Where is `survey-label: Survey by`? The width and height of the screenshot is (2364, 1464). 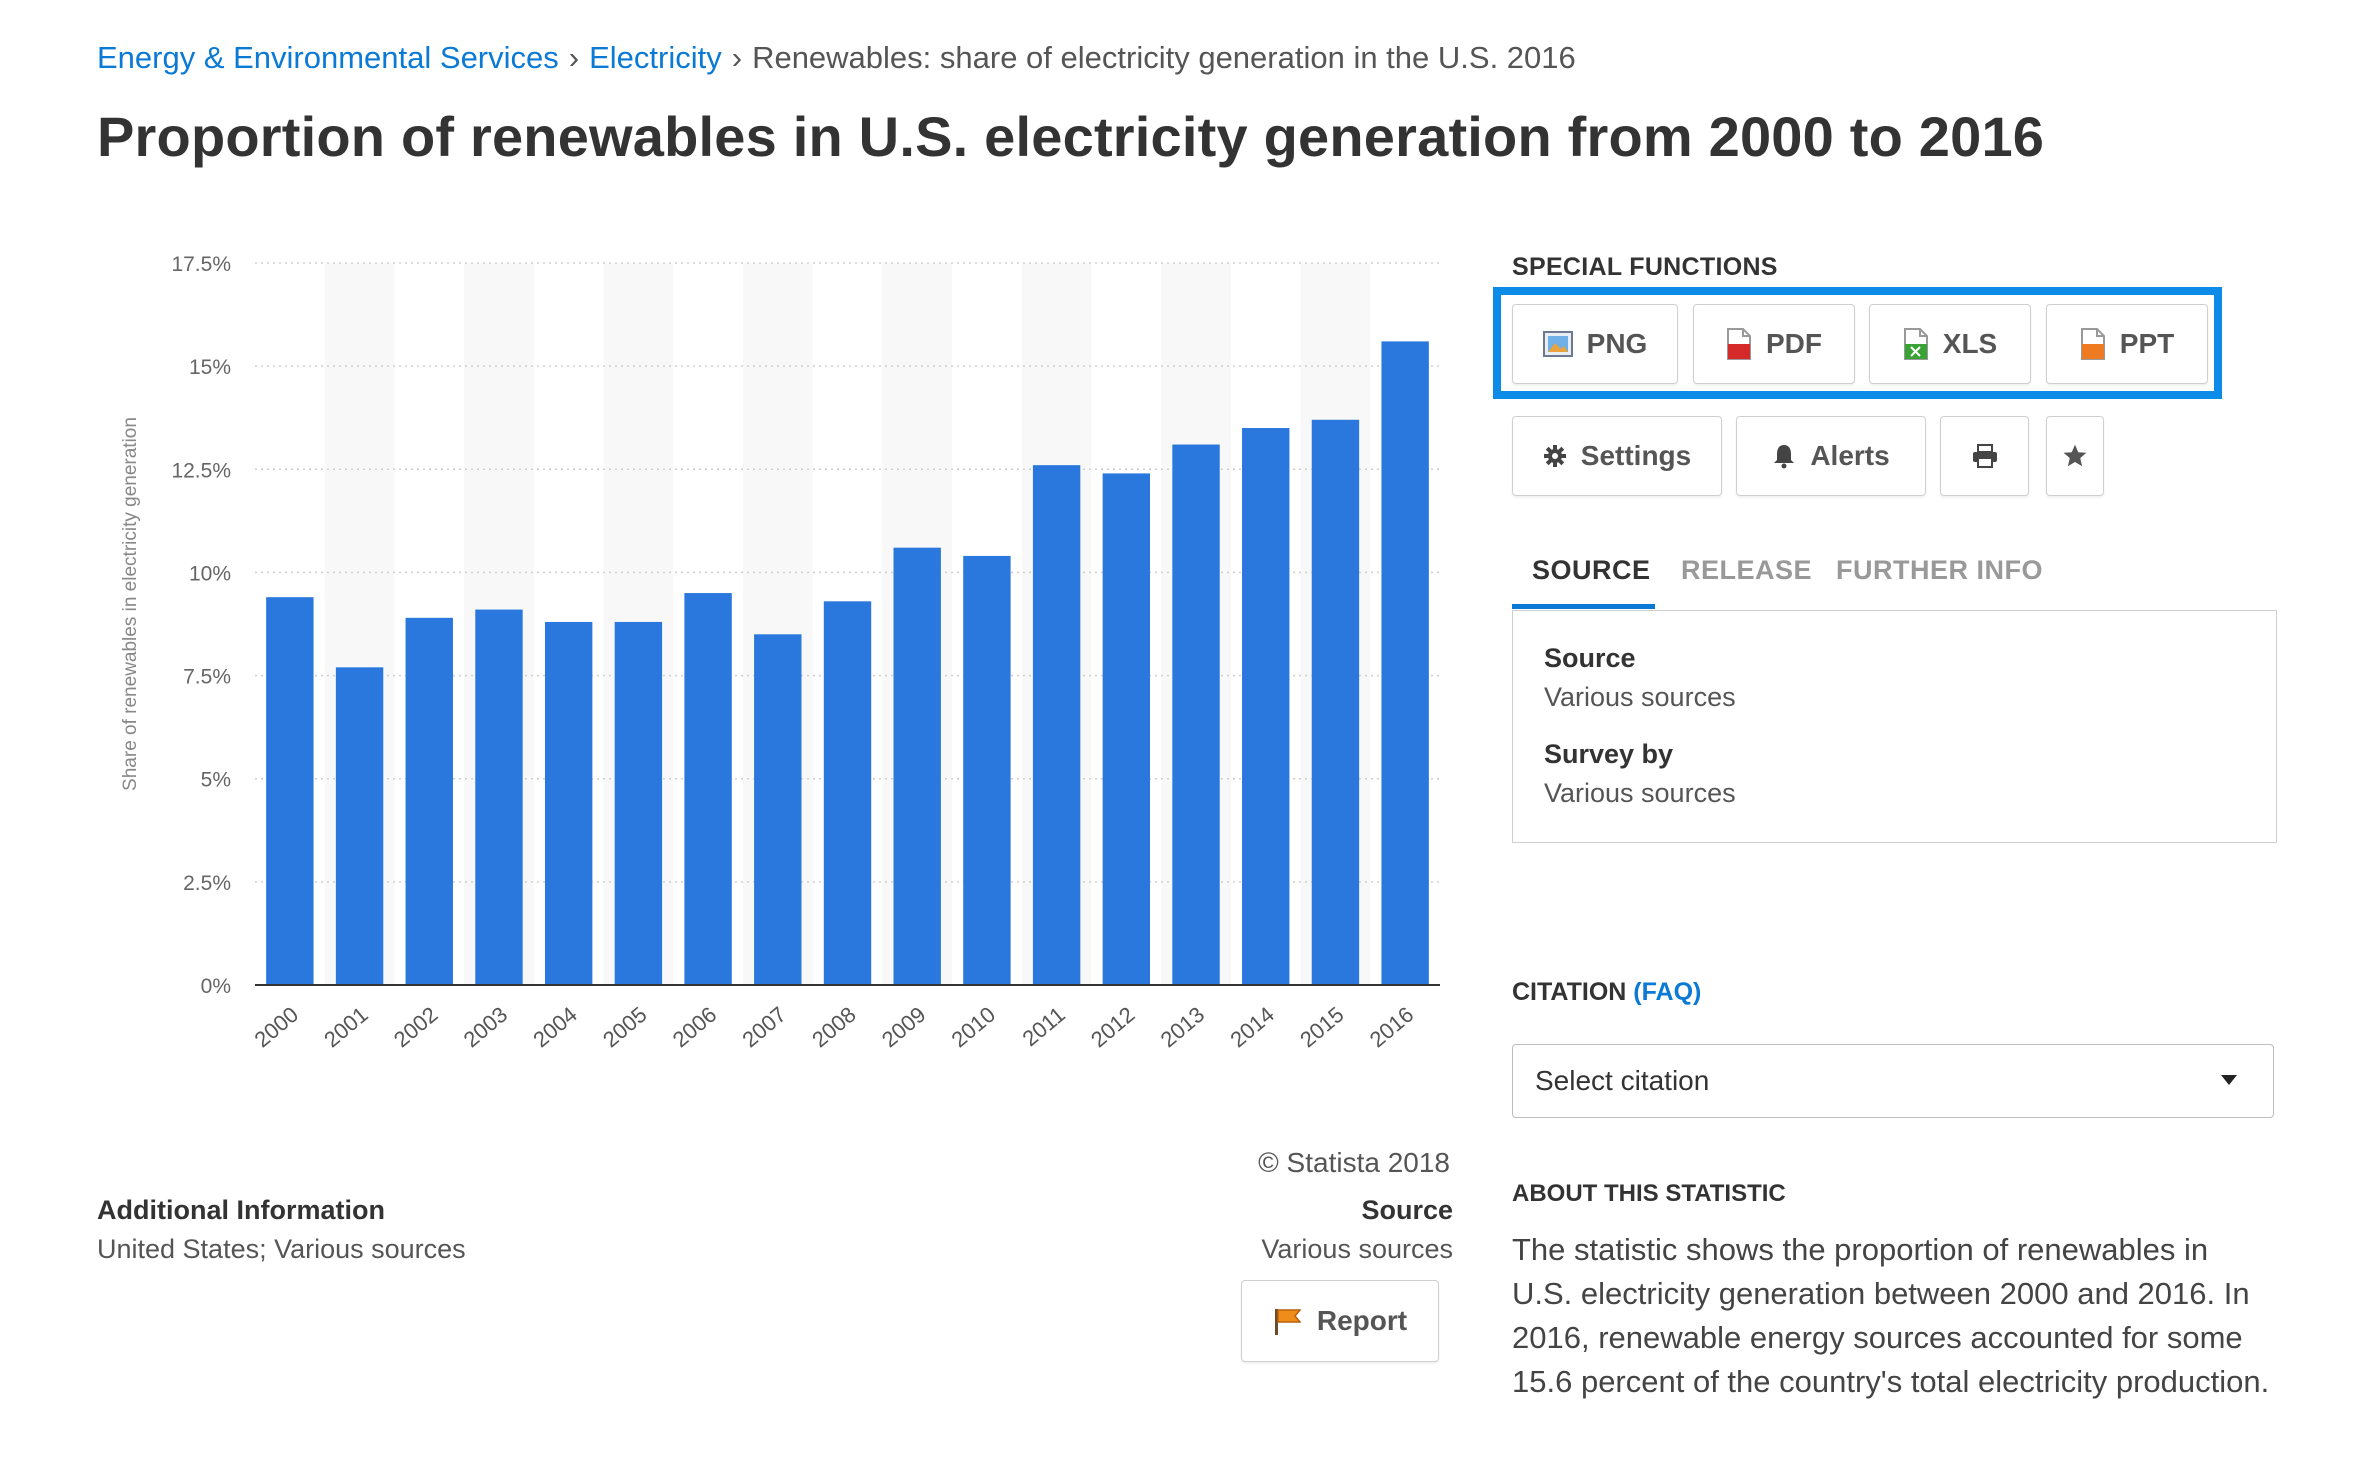
survey-label: Survey by is located at coordinates (1609, 754).